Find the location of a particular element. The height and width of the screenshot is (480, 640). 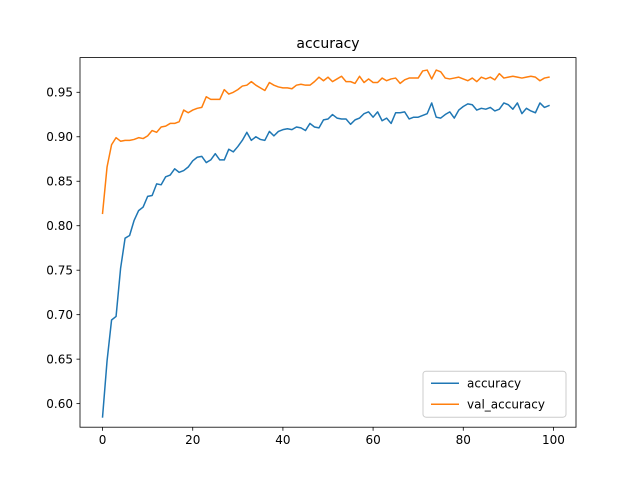

y-tick-label: 0.90 is located at coordinates (59, 137).